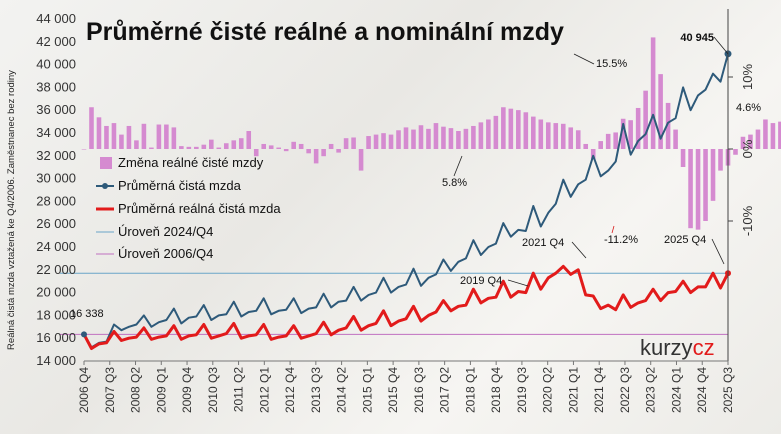 Image resolution: width=781 pixels, height=434 pixels. Describe the element at coordinates (191, 162) in the screenshot. I see `legend-label: Změna reálné čisté mzdy` at that location.